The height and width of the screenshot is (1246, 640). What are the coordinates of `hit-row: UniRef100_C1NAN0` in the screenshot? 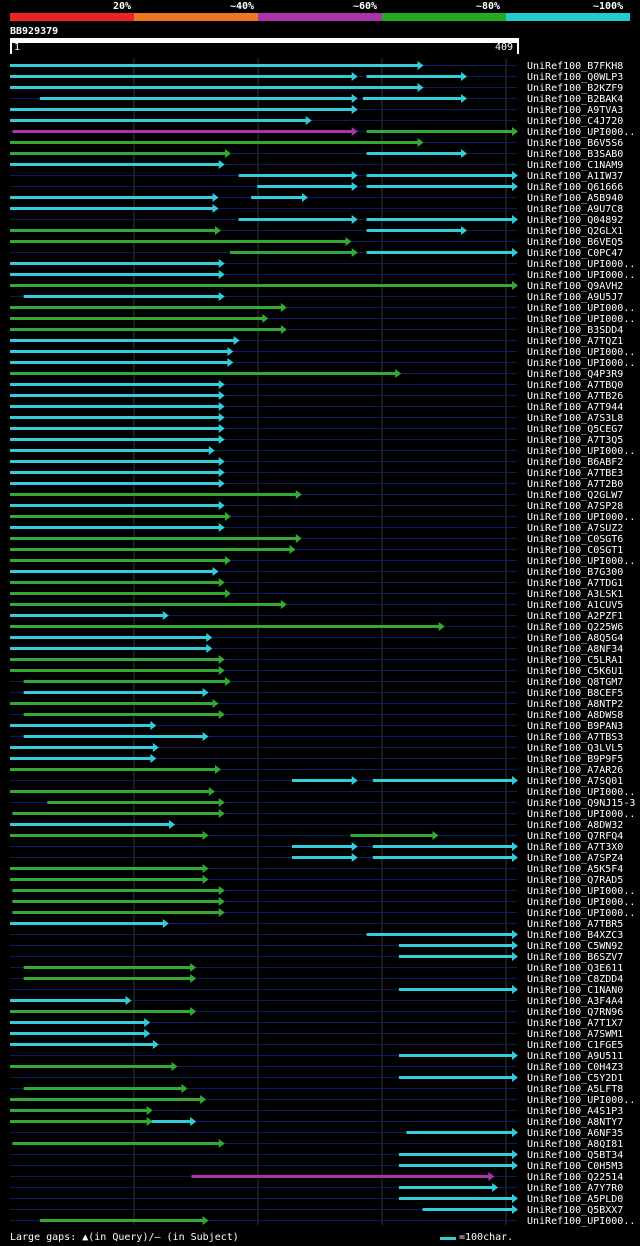 It's located at (316, 990).